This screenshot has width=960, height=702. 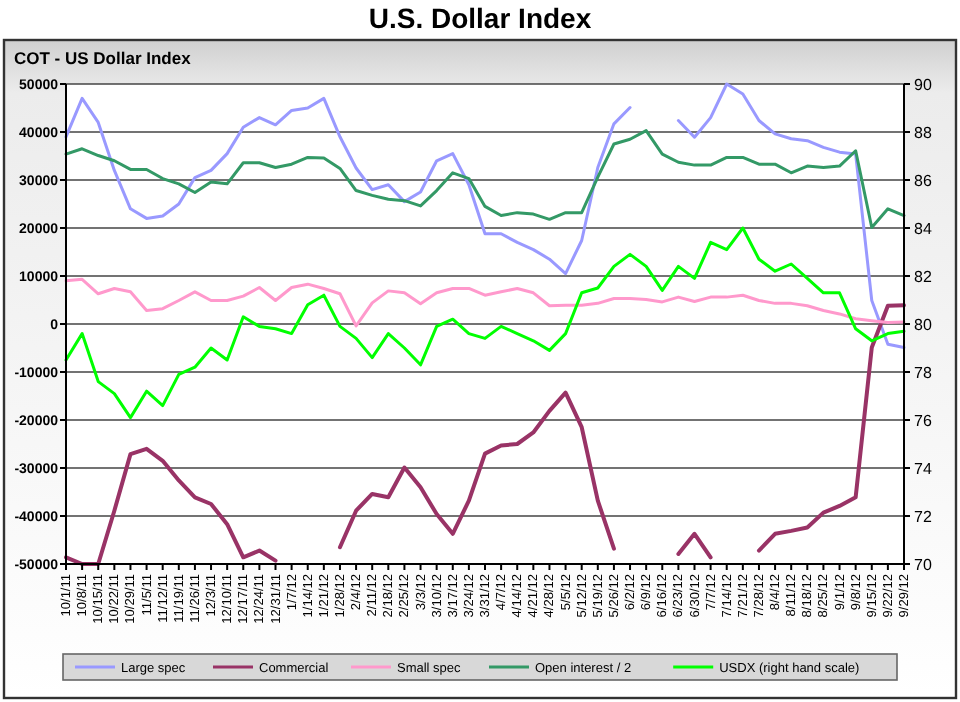 I want to click on chart-subtitle: COT - US Dollar Index, so click(x=103, y=58).